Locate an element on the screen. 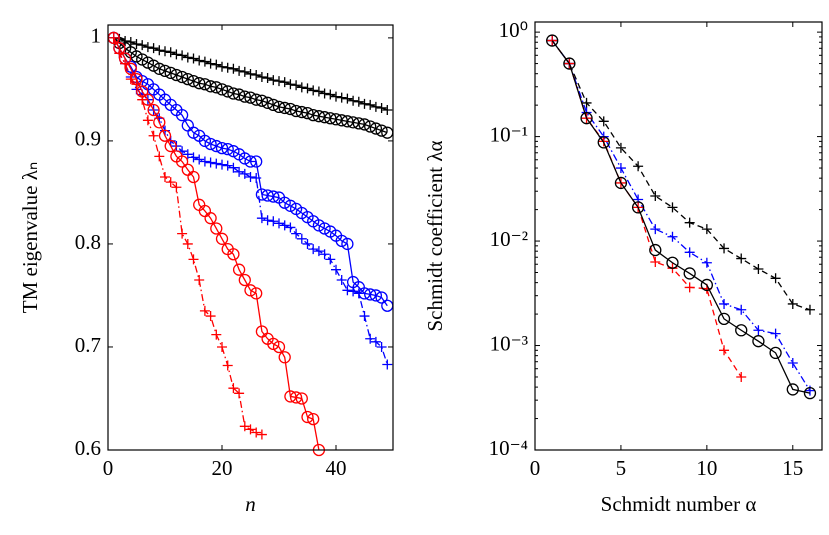  y-tick-label: 1 is located at coordinates (96, 36).